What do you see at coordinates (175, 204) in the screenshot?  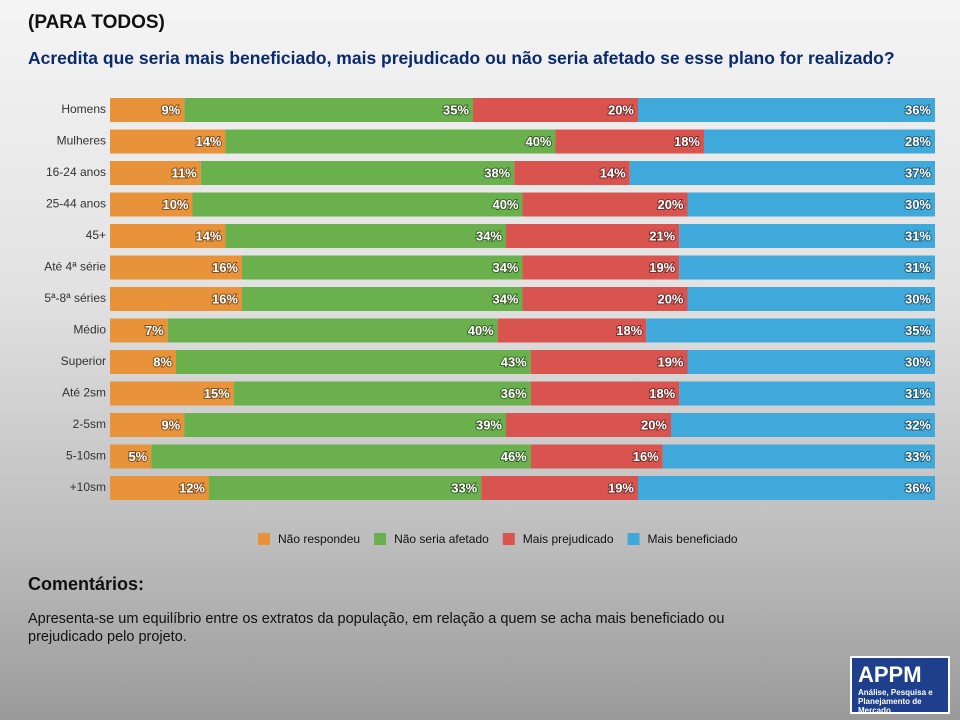 I see `value-label: 10%` at bounding box center [175, 204].